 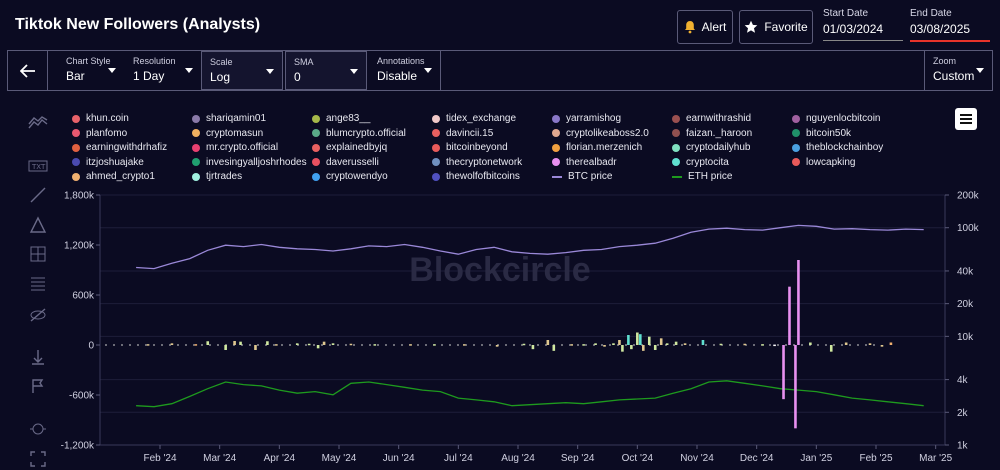 I want to click on fib-icon, so click(x=38, y=283).